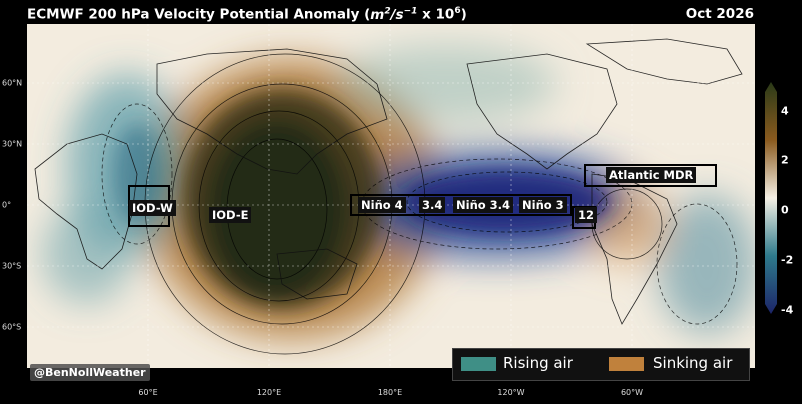  Describe the element at coordinates (719, 14) in the screenshot. I see `forecast-date: Oct 2026` at that location.